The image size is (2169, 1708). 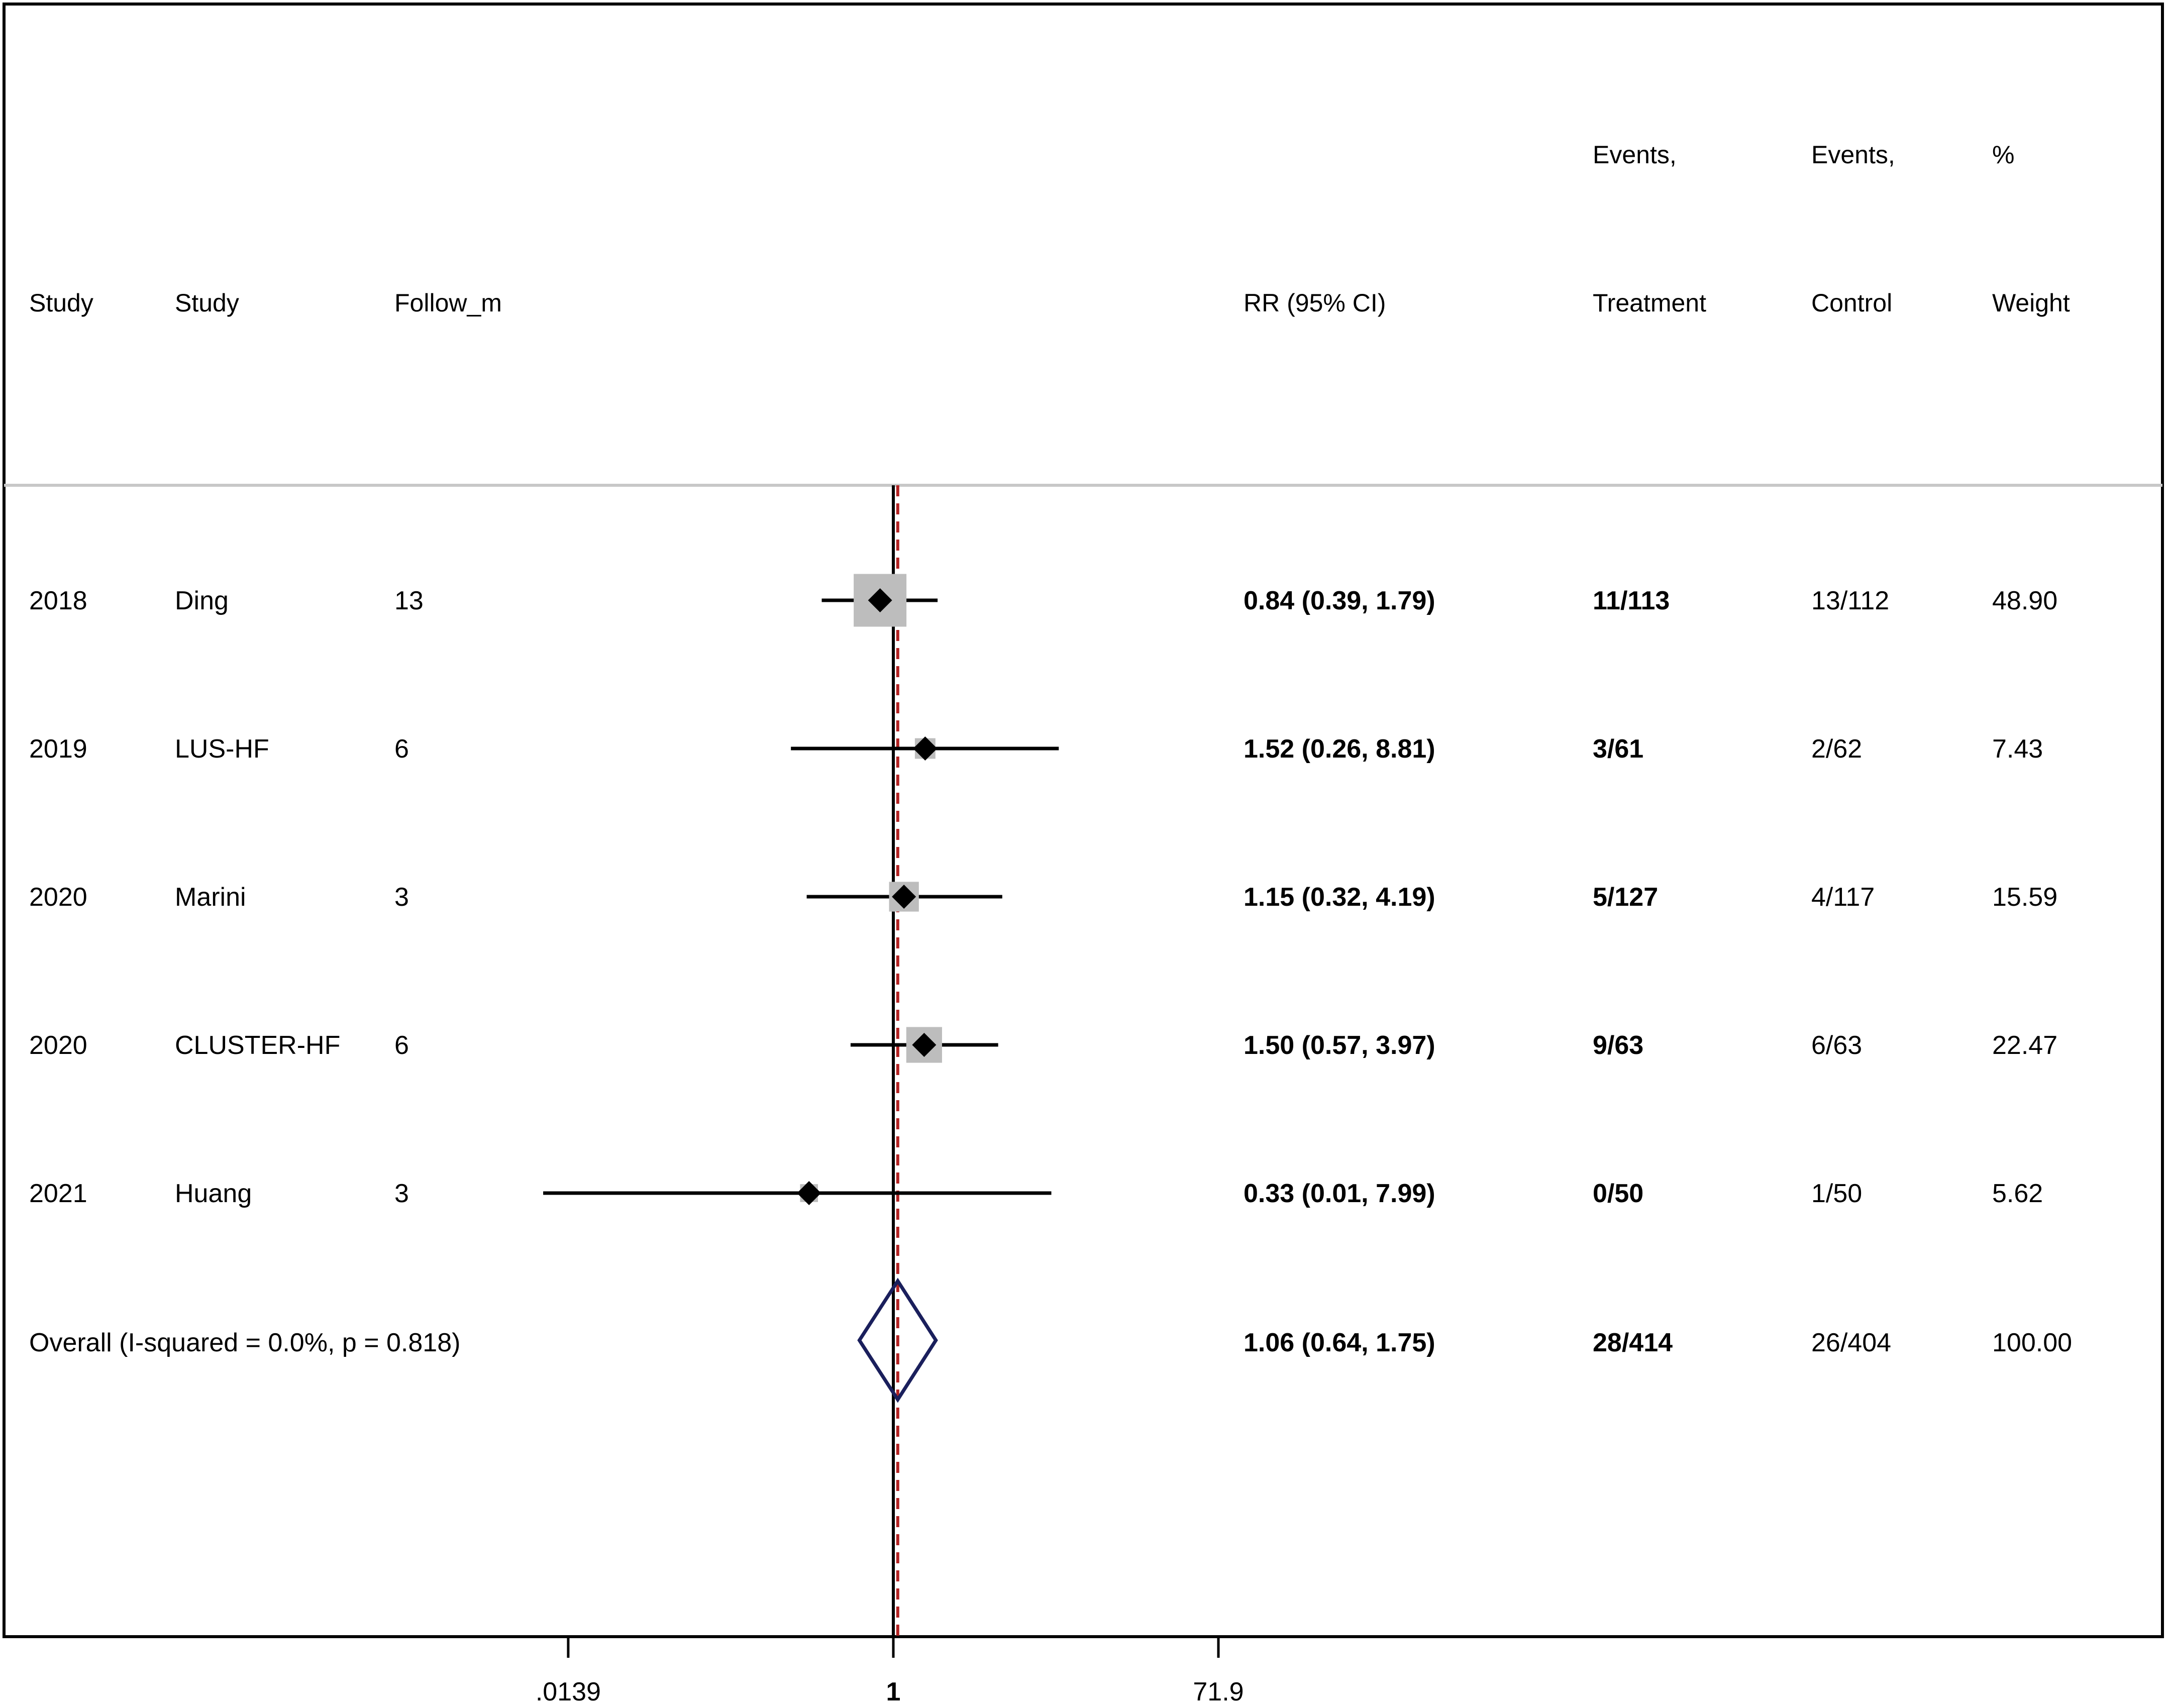 What do you see at coordinates (58, 600) in the screenshot?
I see `study-year: 2018` at bounding box center [58, 600].